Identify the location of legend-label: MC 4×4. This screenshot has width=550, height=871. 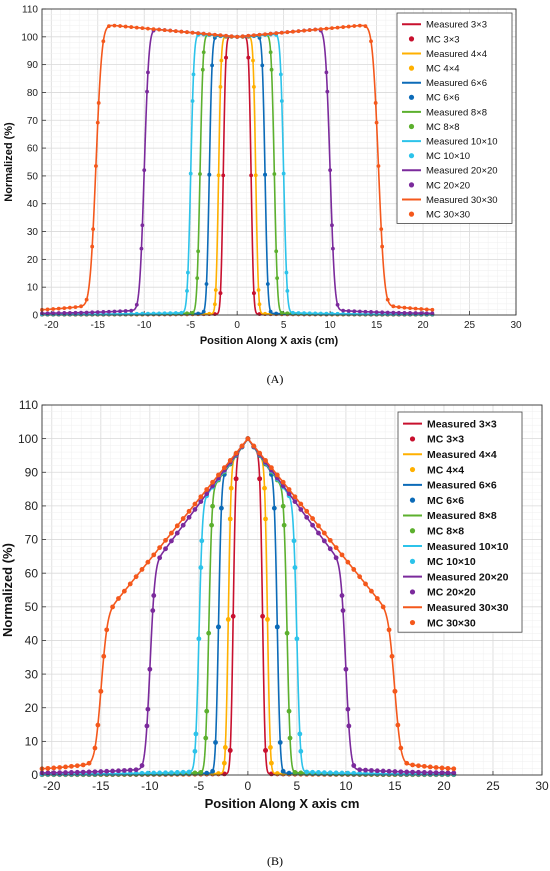
(443, 69).